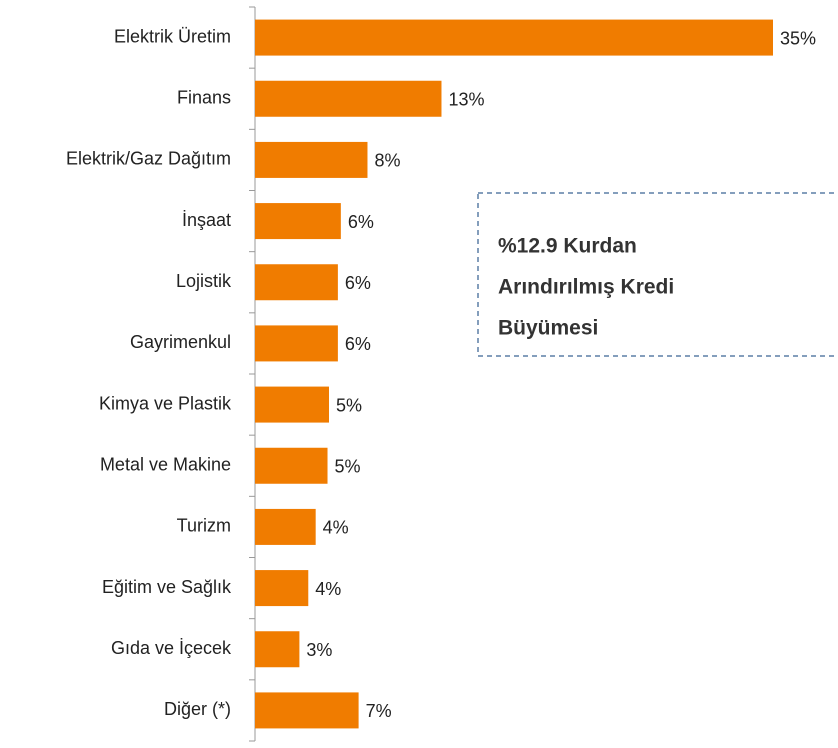  I want to click on category-label: Turizm, so click(204, 526).